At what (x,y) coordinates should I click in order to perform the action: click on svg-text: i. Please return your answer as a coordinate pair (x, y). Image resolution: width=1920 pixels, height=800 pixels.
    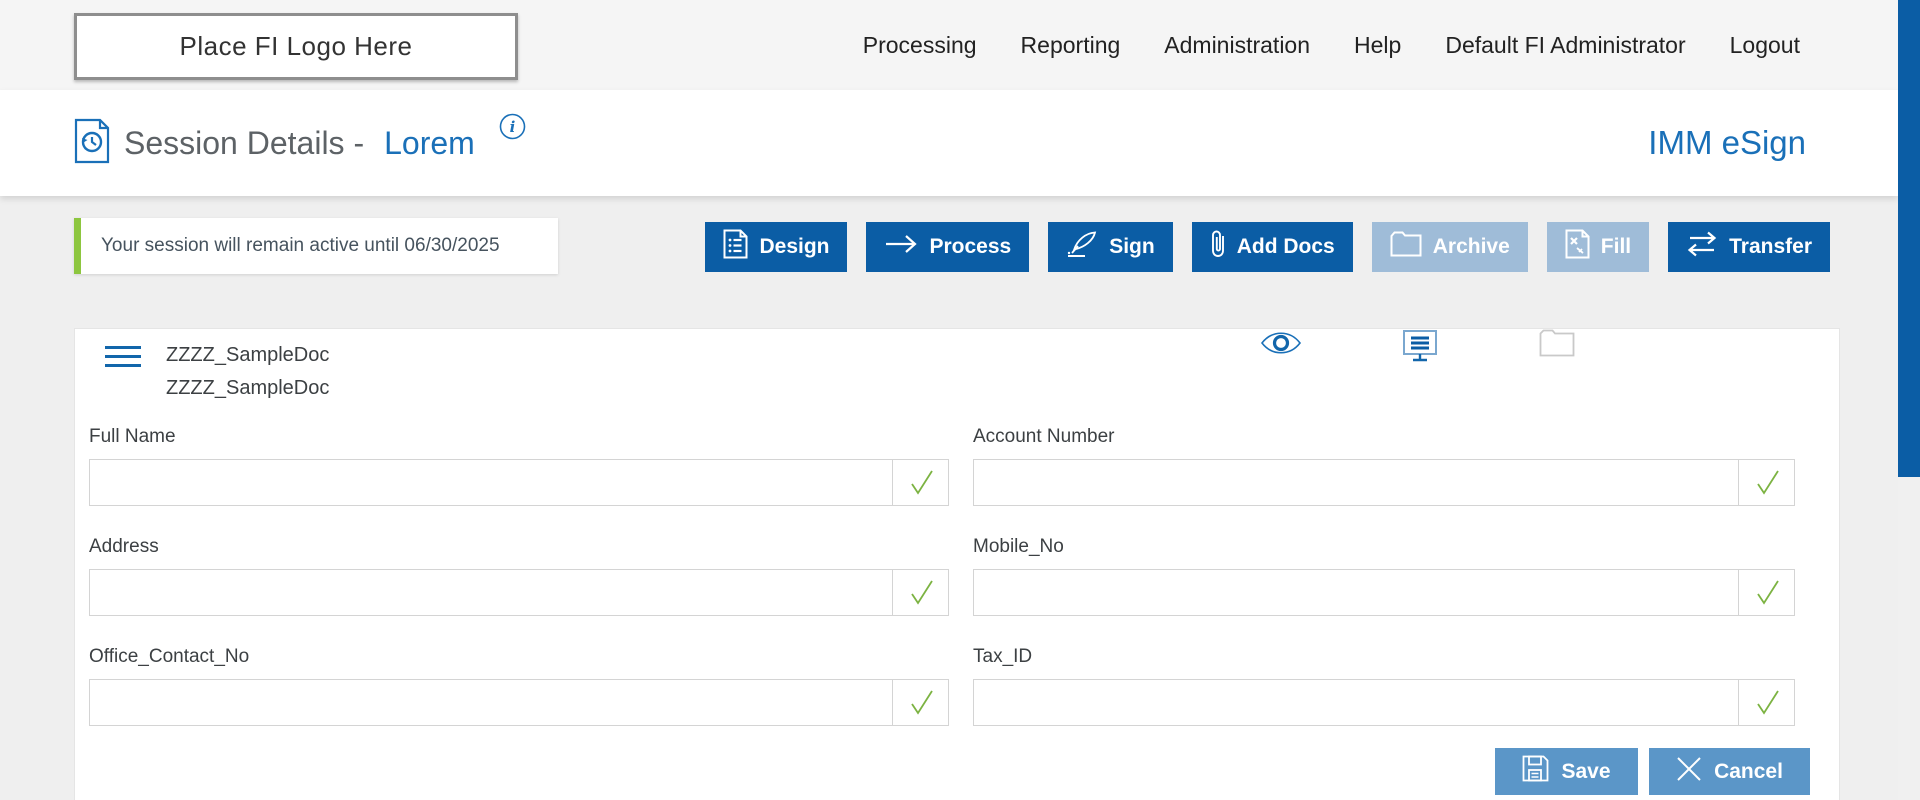
    Looking at the image, I should click on (512, 127).